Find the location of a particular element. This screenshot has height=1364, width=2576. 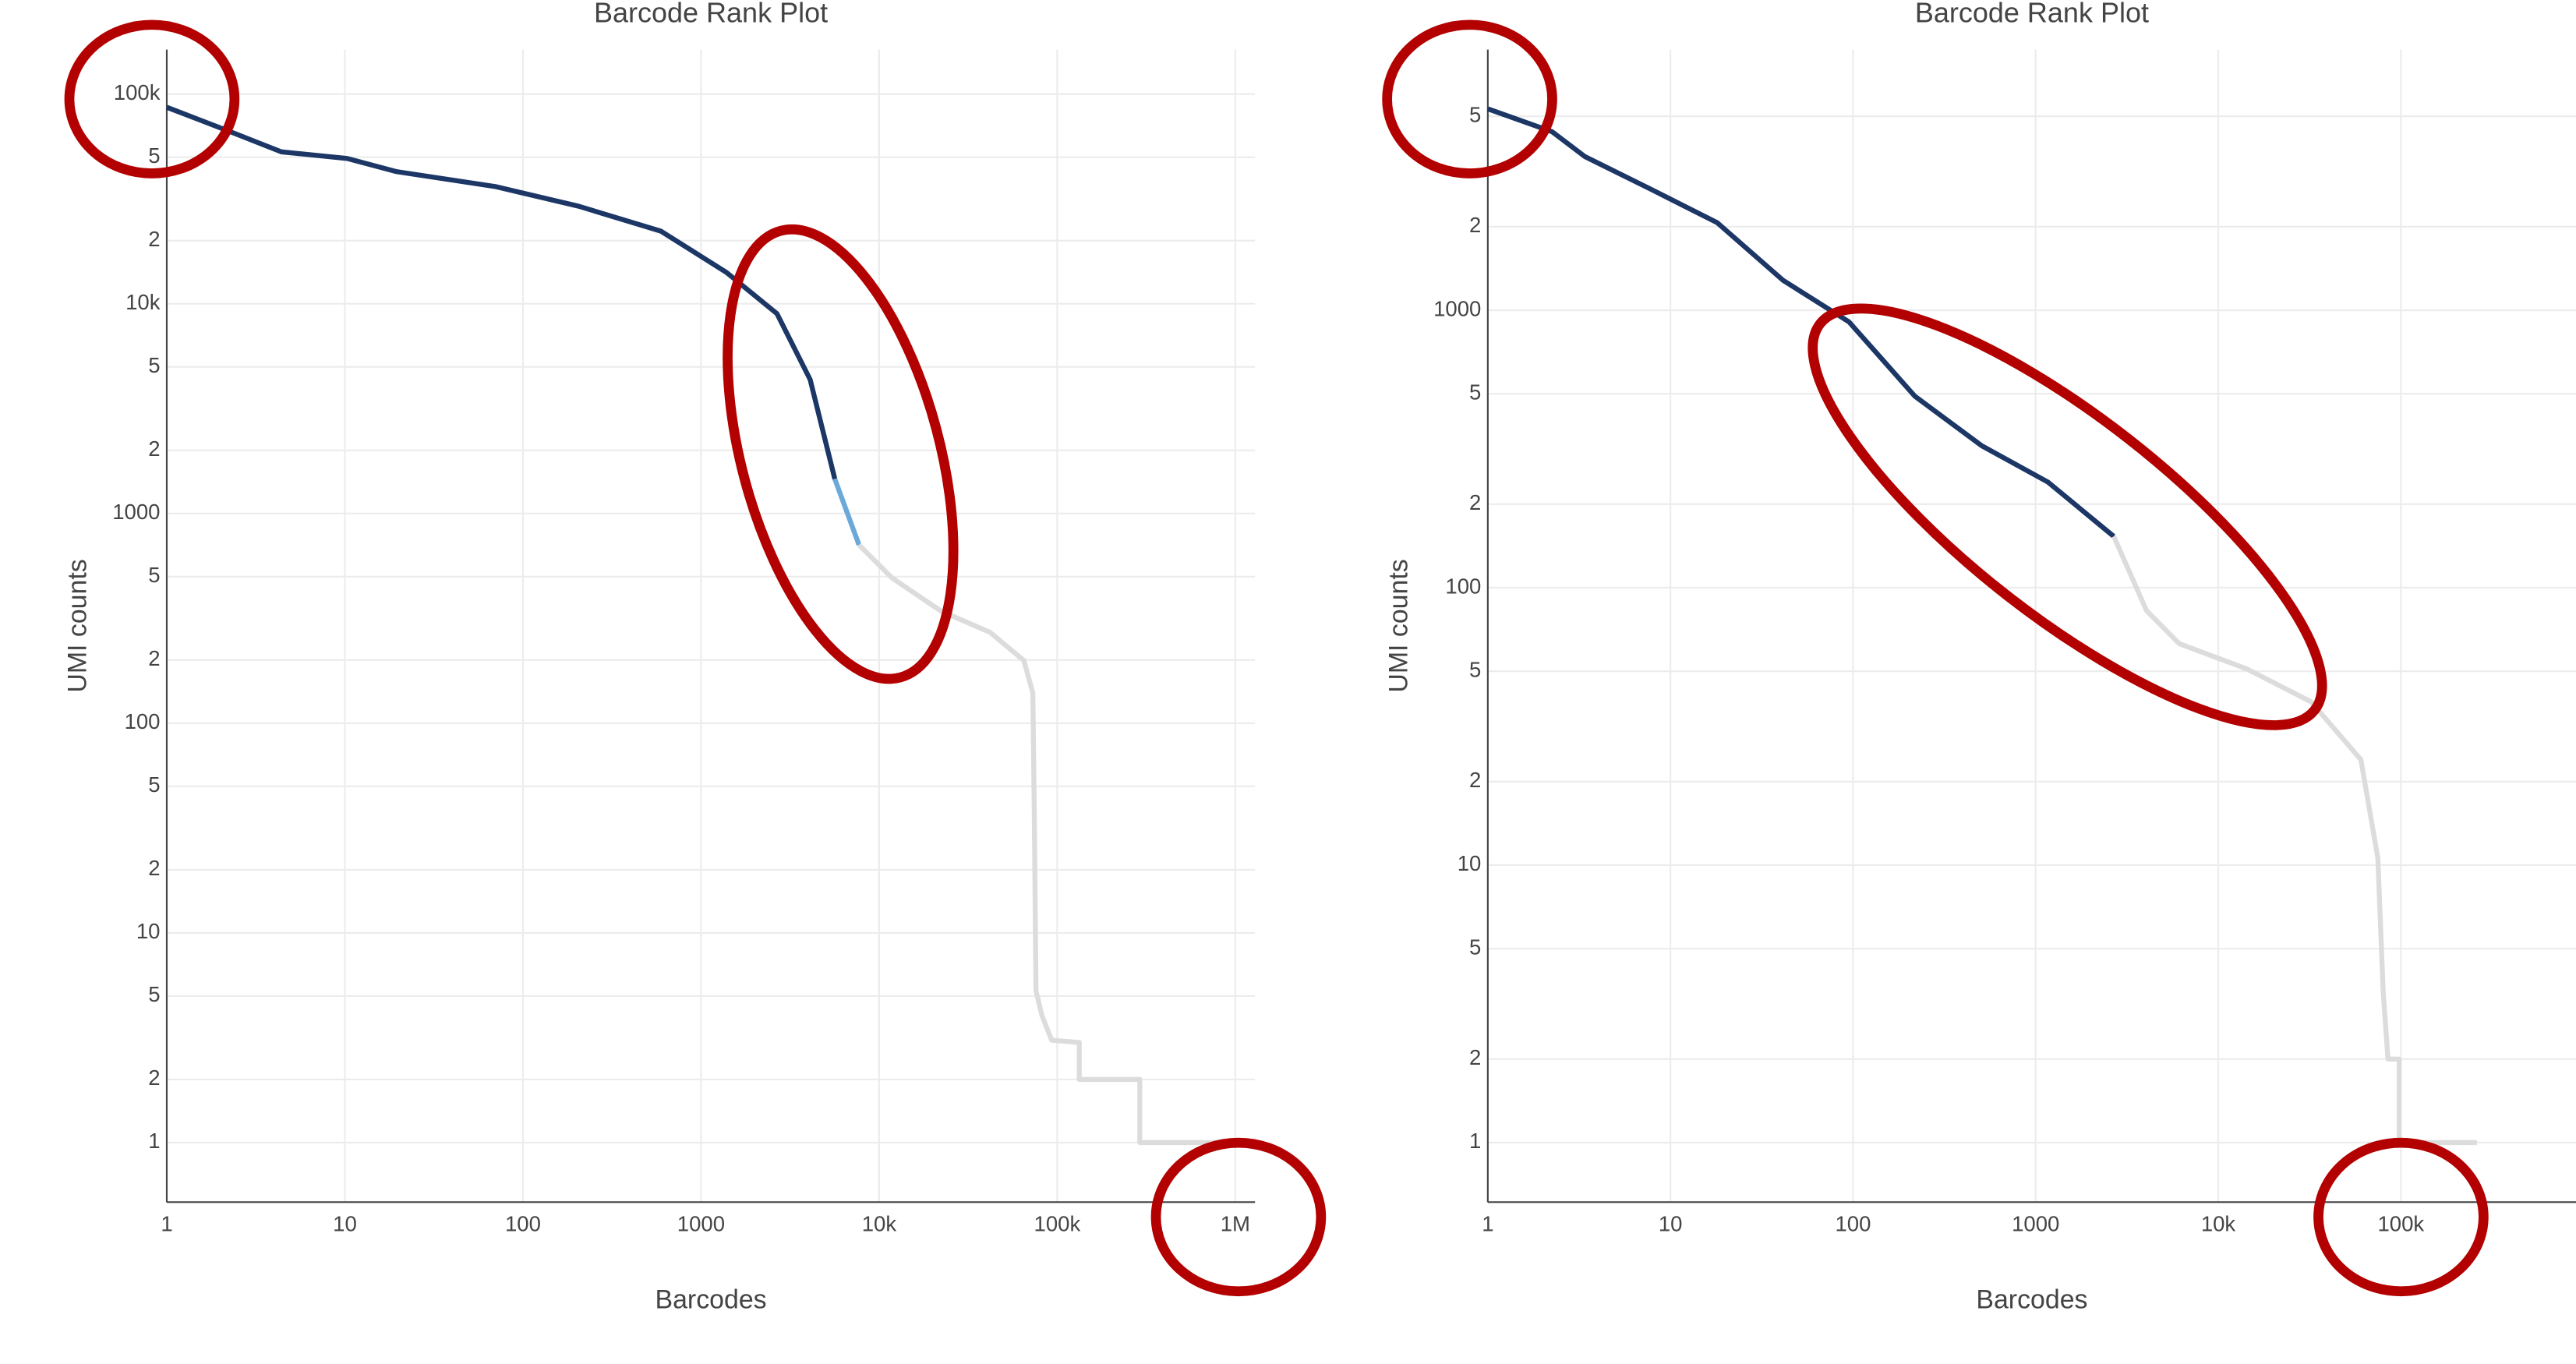

y-tick-label: 10k is located at coordinates (143, 302).